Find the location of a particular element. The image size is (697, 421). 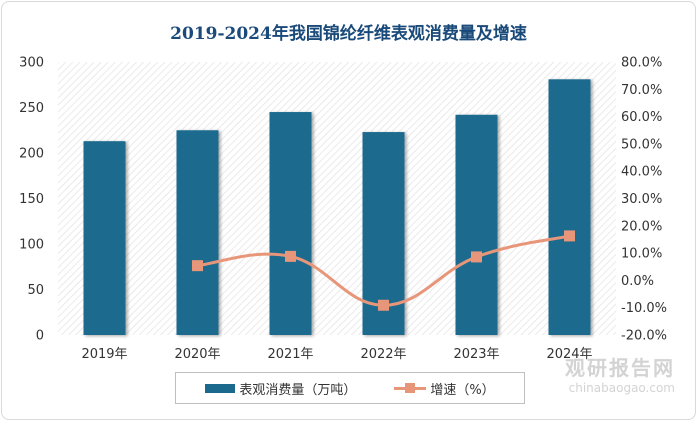

legend-item-consumption: 表观消费量（万吨） is located at coordinates (280, 388).